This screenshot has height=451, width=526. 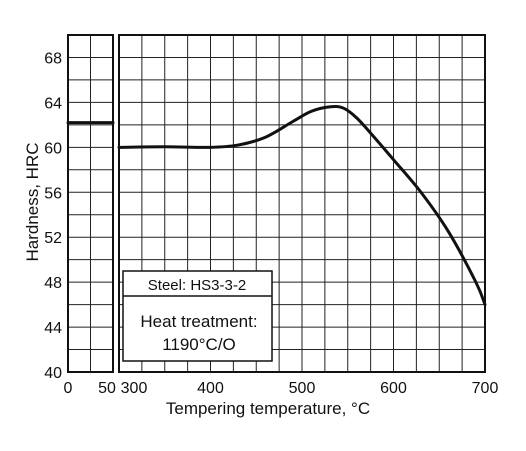 I want to click on y-tick-label: 52, so click(x=53, y=238).